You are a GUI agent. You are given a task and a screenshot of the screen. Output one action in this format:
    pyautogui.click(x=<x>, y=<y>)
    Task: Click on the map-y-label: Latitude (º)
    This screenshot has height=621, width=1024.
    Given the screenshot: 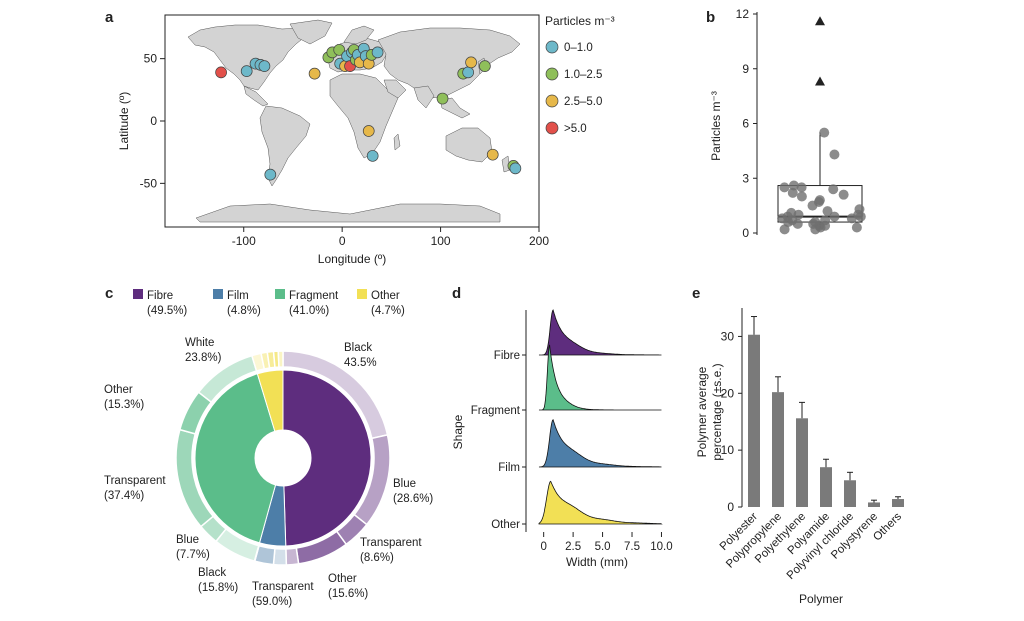 What is the action you would take?
    pyautogui.click(x=124, y=121)
    